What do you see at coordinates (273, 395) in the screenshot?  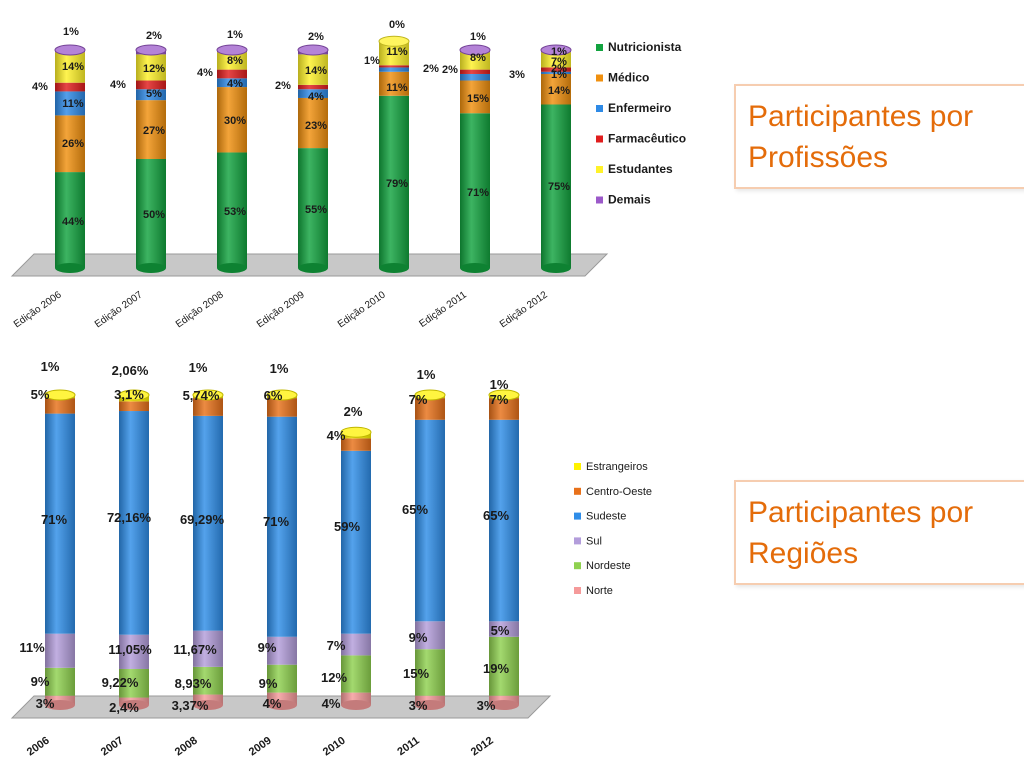 I see `data-label: 6%` at bounding box center [273, 395].